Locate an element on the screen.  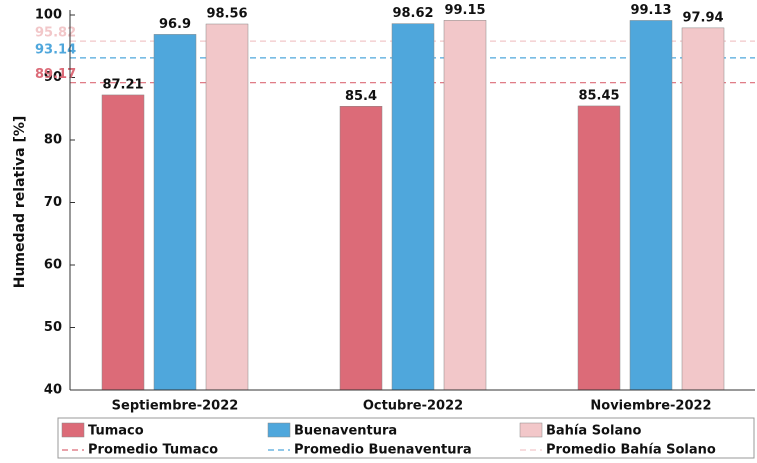
y-tick-label: 50 is located at coordinates (53, 327).